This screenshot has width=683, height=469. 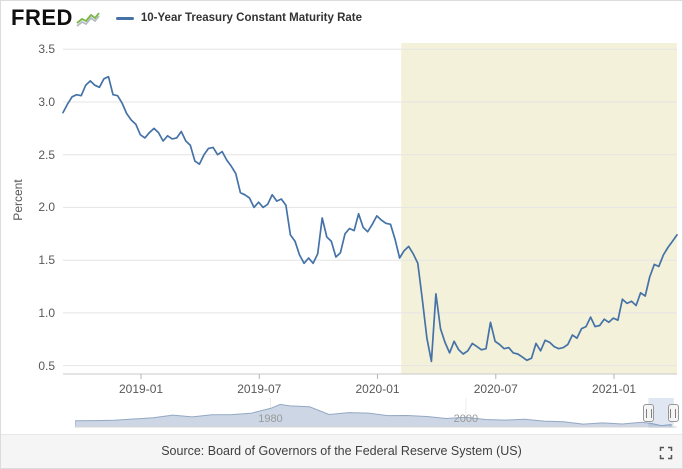 What do you see at coordinates (614, 389) in the screenshot?
I see `x-tick-label: 2021-01` at bounding box center [614, 389].